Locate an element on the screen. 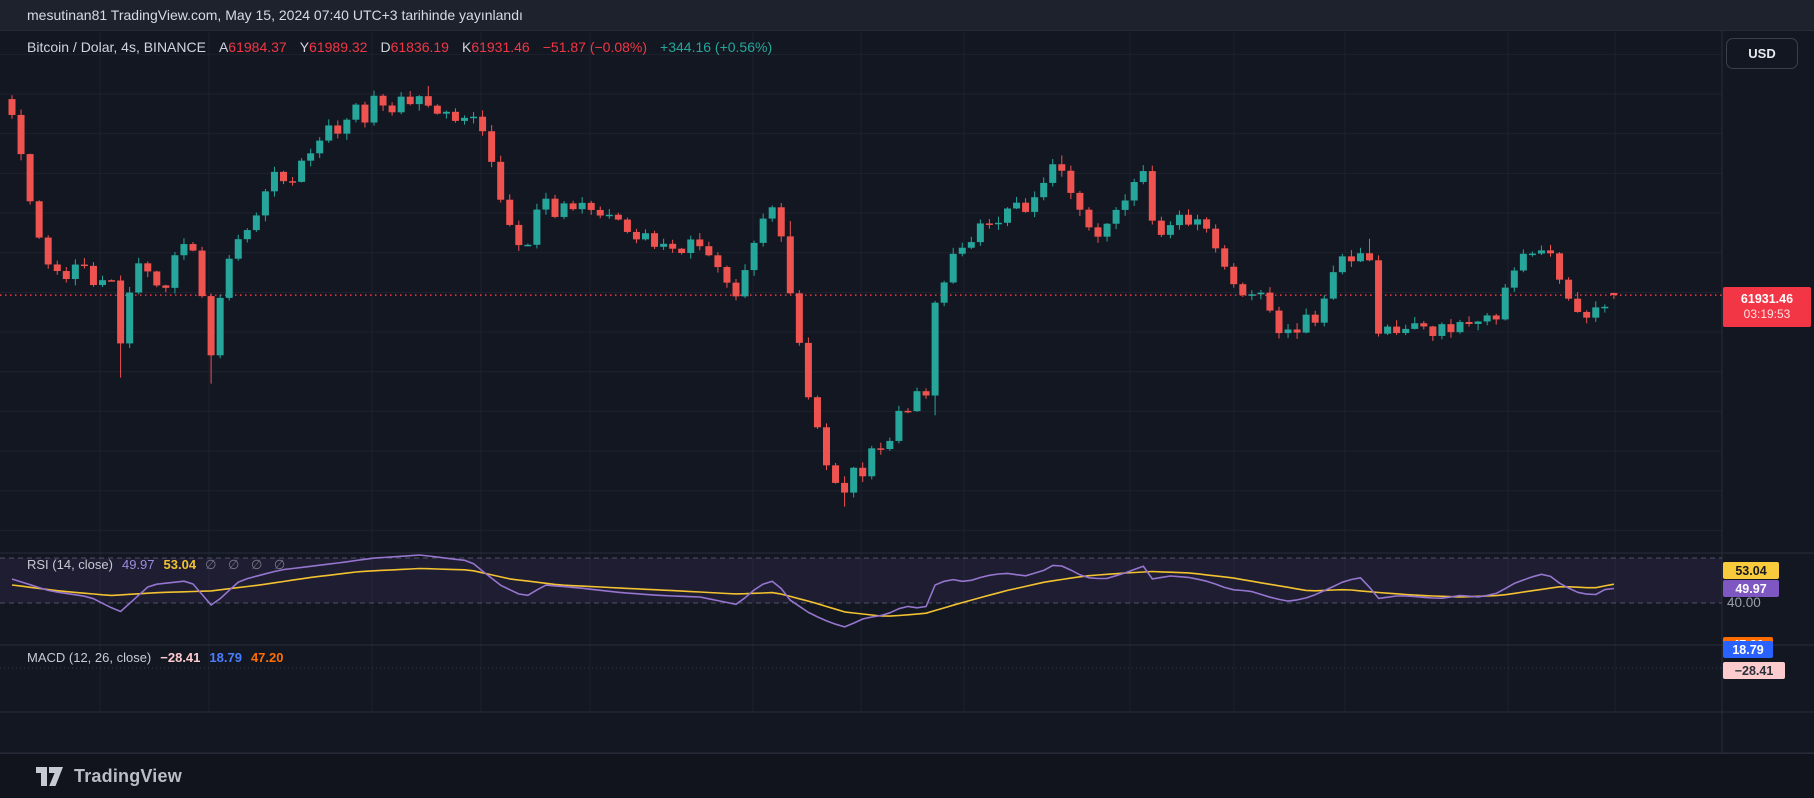 The image size is (1814, 798). ohlc-close: K61931.46 is located at coordinates (495, 47).